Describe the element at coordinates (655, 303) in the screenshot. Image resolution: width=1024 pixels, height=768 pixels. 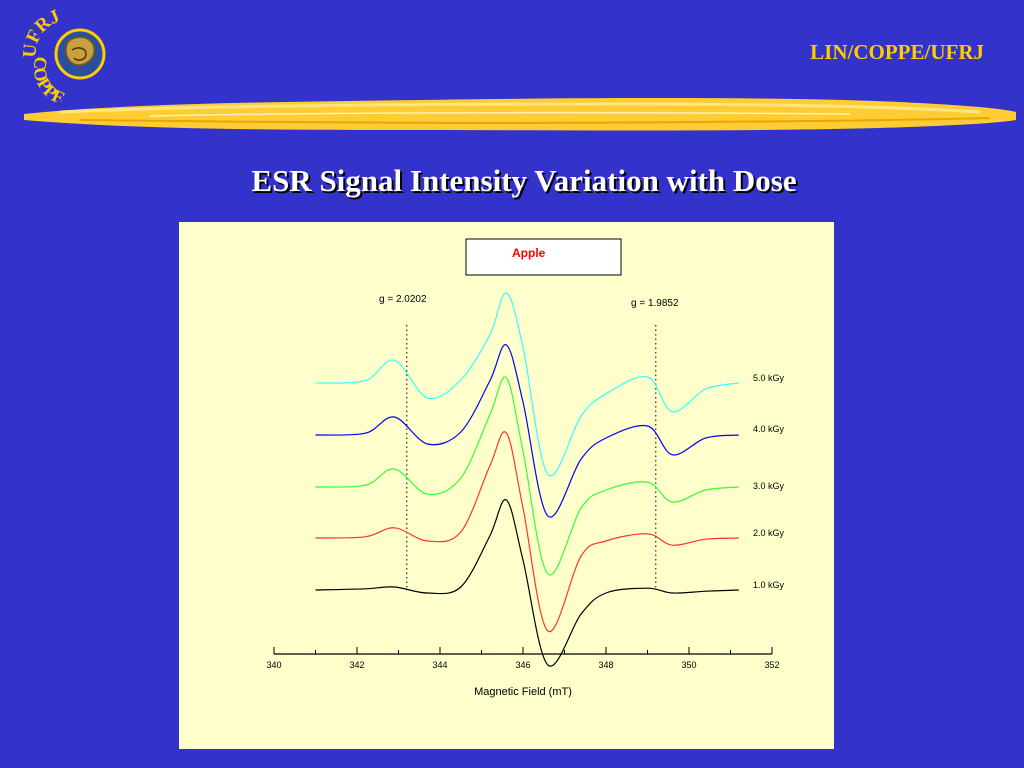
I see `g-annotation: g = 1.9852` at that location.